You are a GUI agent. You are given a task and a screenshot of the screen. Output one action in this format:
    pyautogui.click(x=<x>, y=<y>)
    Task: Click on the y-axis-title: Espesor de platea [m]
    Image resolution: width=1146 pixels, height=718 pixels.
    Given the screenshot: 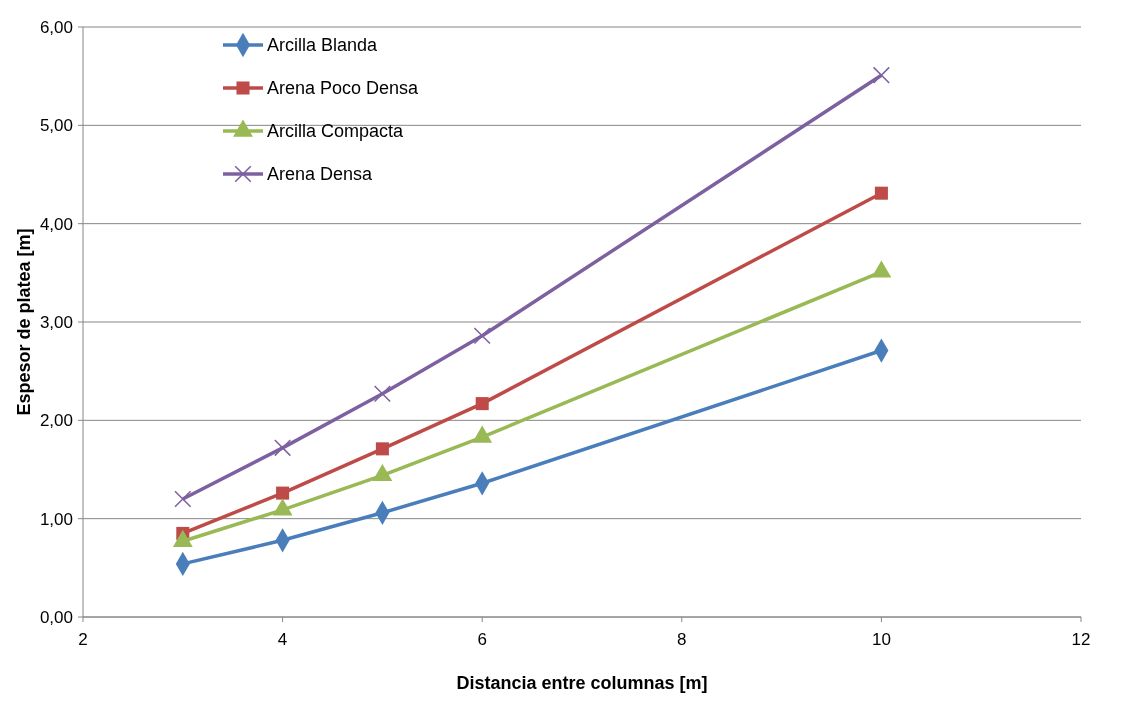 What is the action you would take?
    pyautogui.click(x=24, y=322)
    